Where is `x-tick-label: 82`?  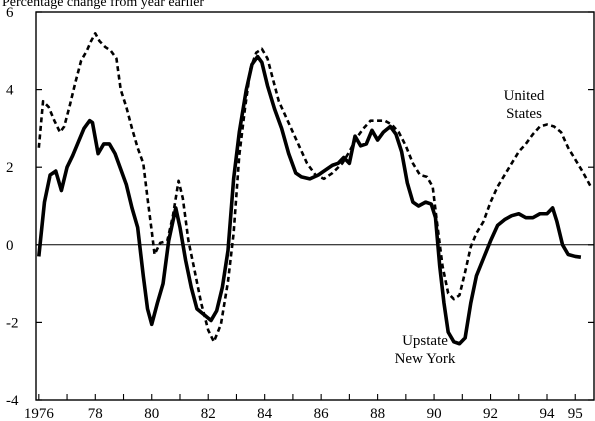 x-tick-label: 82 is located at coordinates (208, 413).